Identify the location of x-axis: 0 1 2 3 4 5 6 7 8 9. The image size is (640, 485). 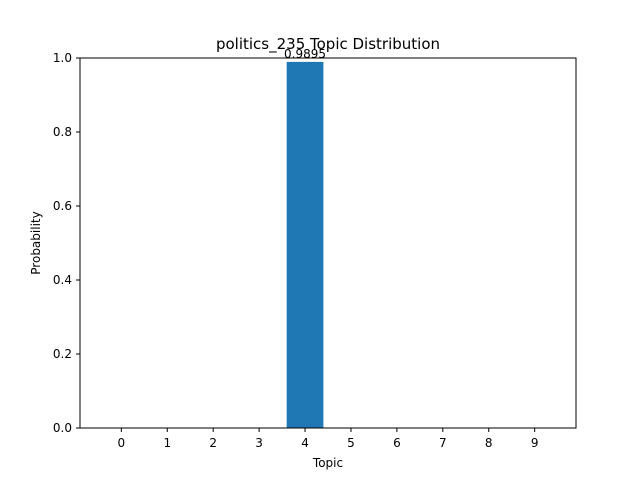
(328, 439).